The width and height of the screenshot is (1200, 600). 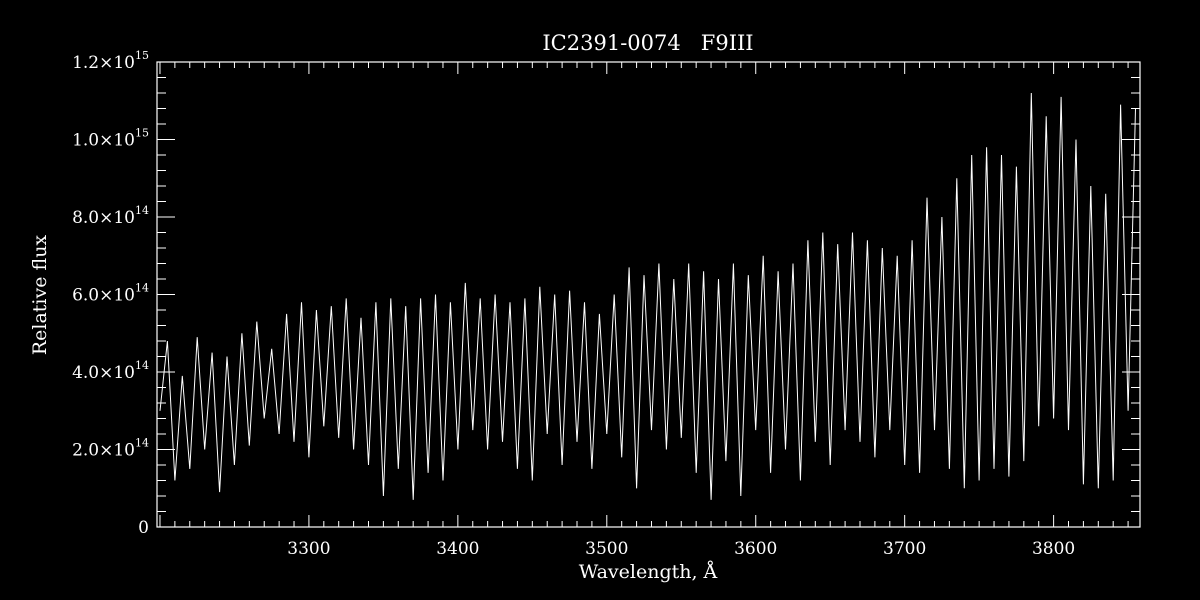 What do you see at coordinates (755, 549) in the screenshot?
I see `x-tick-label: 3600` at bounding box center [755, 549].